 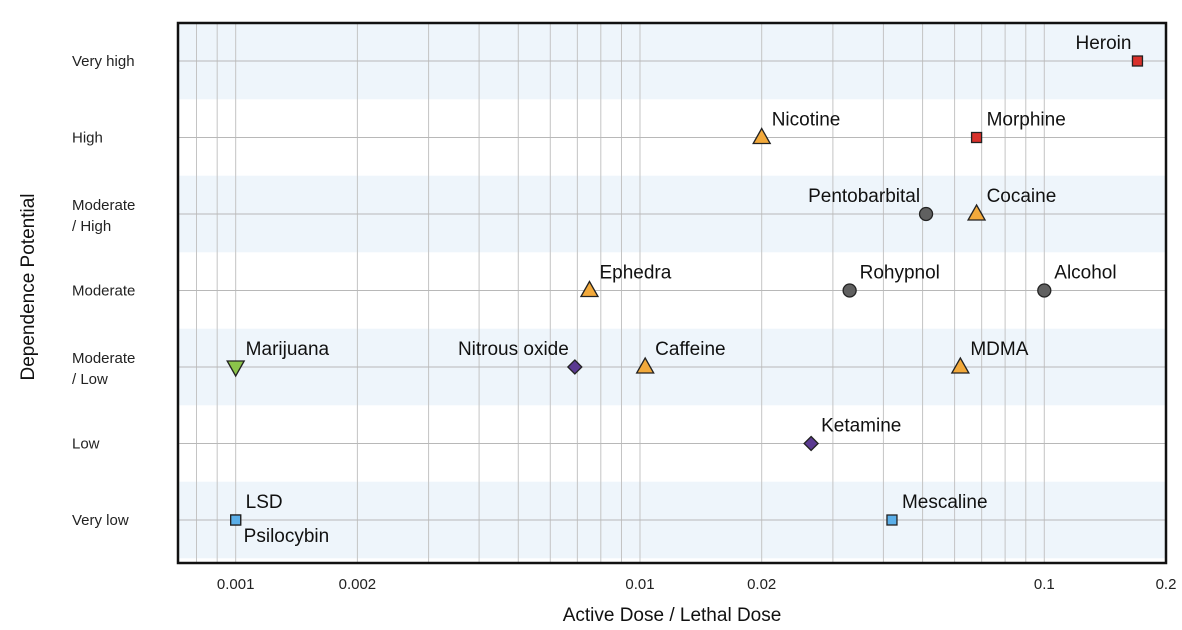 I want to click on x-tick-label: 0.1, so click(x=1044, y=584).